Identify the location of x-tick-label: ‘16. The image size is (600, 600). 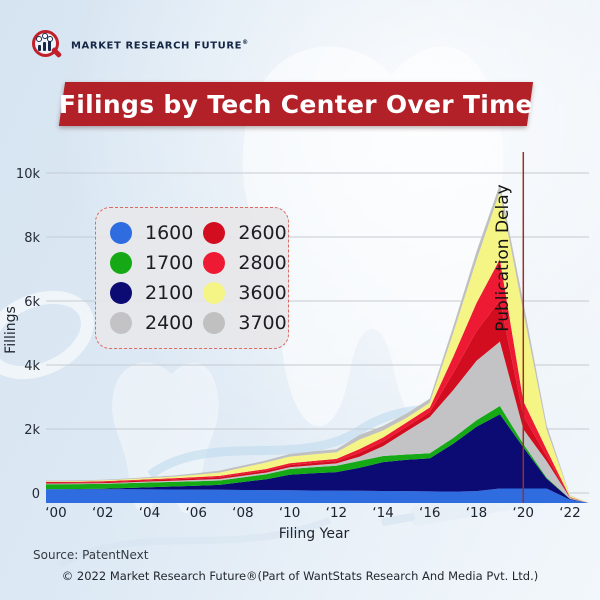
(429, 513).